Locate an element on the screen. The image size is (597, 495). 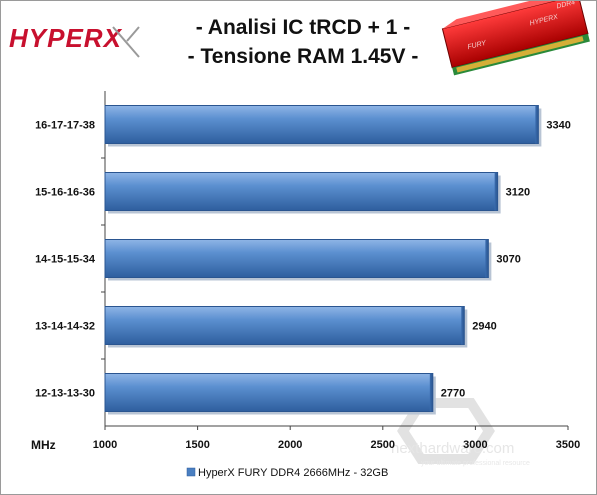
x-tick-label: 2500 is located at coordinates (383, 445).